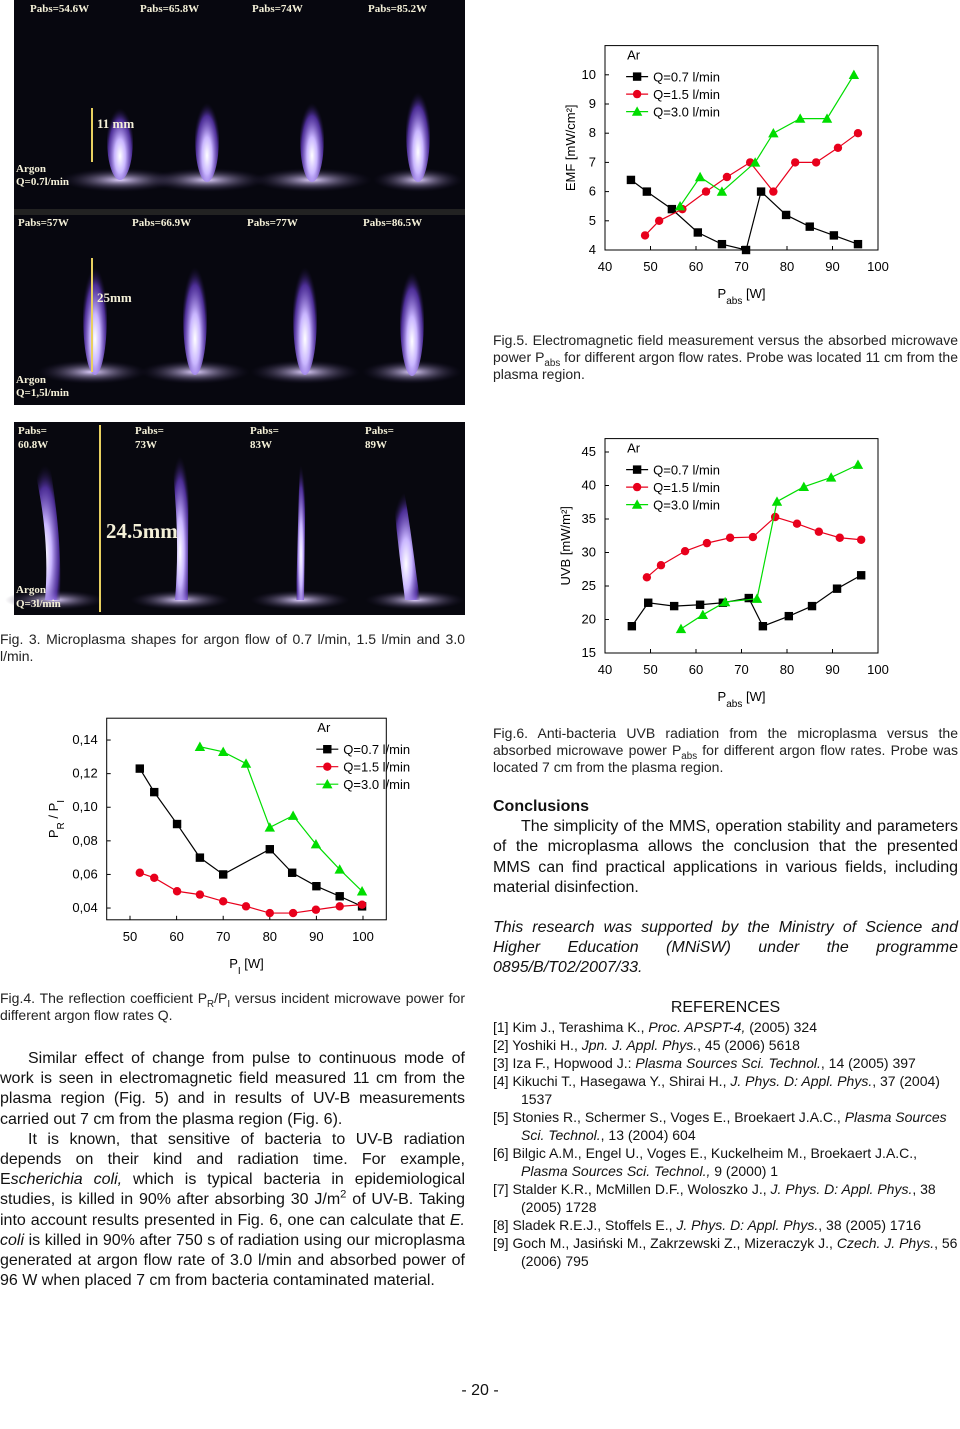 This screenshot has height=1429, width=960. I want to click on text: , 45 (2006) 5618, so click(748, 1045).